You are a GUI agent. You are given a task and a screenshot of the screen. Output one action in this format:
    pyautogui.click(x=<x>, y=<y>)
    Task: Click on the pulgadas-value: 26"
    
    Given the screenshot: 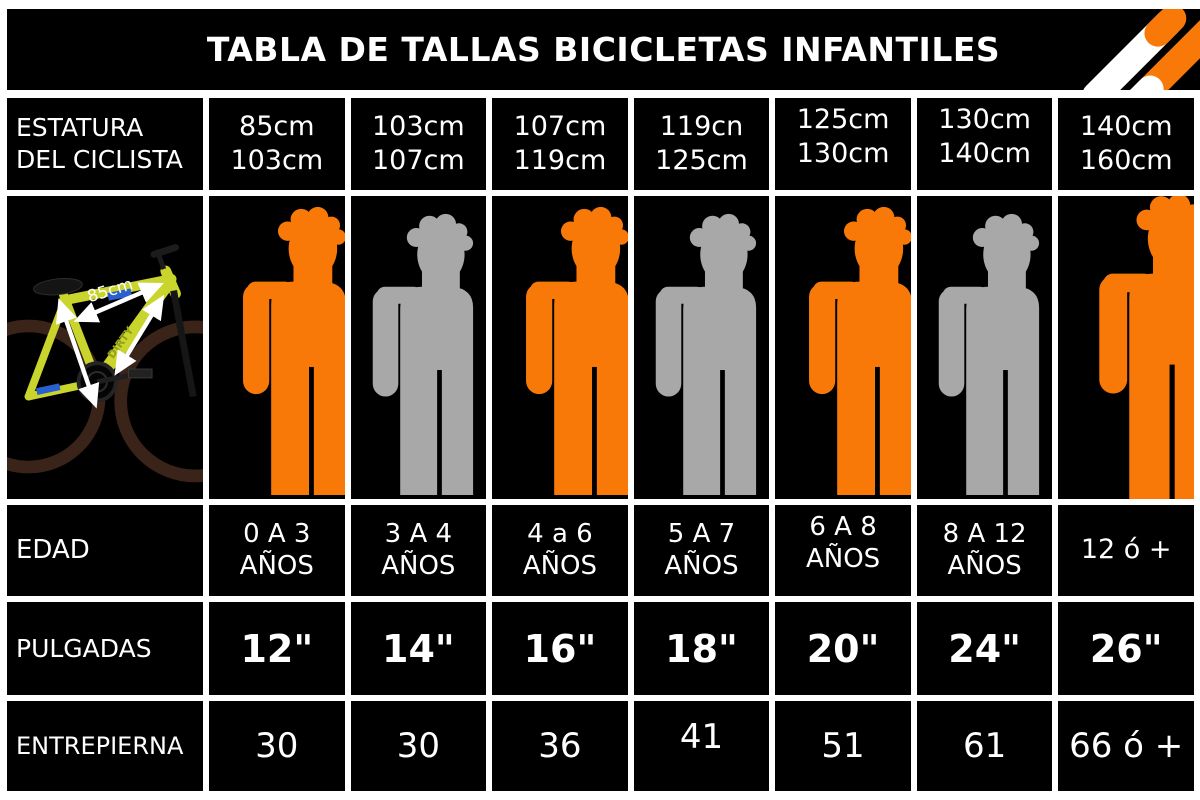 What is the action you would take?
    pyautogui.click(x=1126, y=648)
    